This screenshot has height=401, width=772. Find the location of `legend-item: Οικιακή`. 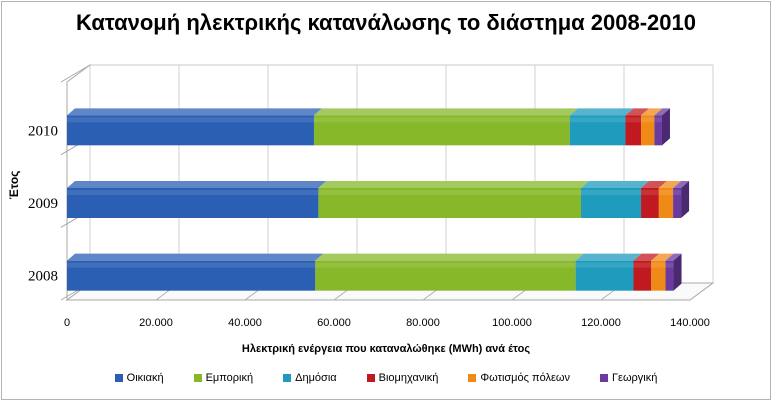

legend-item: Οικιακή is located at coordinates (139, 378).